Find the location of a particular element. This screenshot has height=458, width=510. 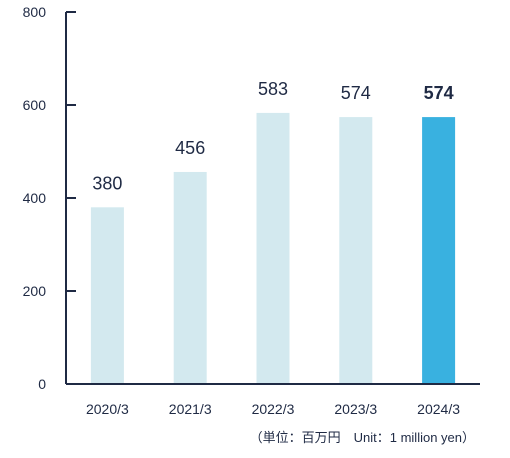

bar-value-label: 380 is located at coordinates (107, 183).